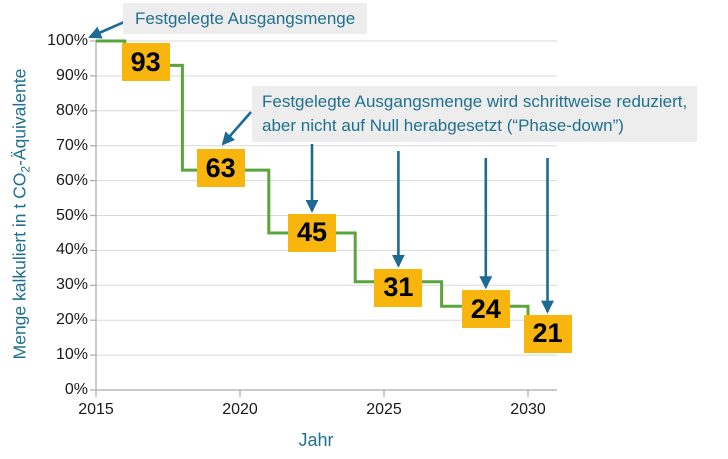  Describe the element at coordinates (76, 389) in the screenshot. I see `y-tick-label: 0%` at that location.